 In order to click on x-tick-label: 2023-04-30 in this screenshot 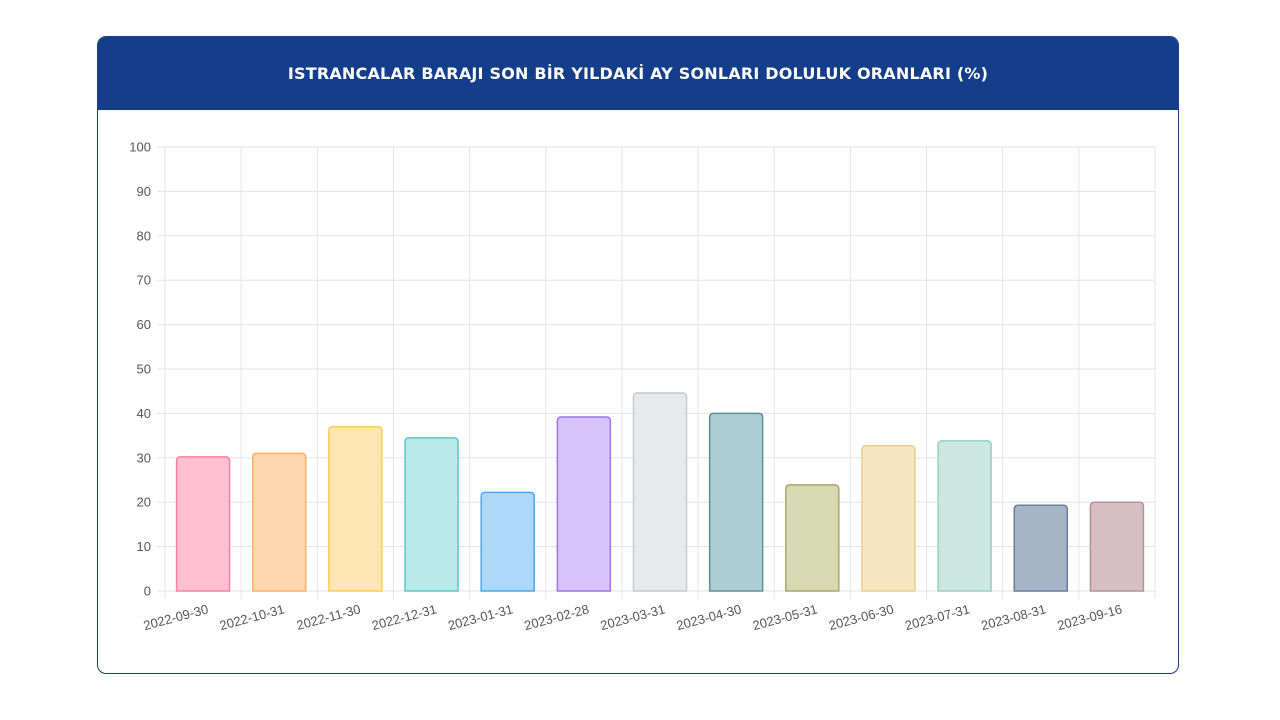, I will do `click(709, 617)`.